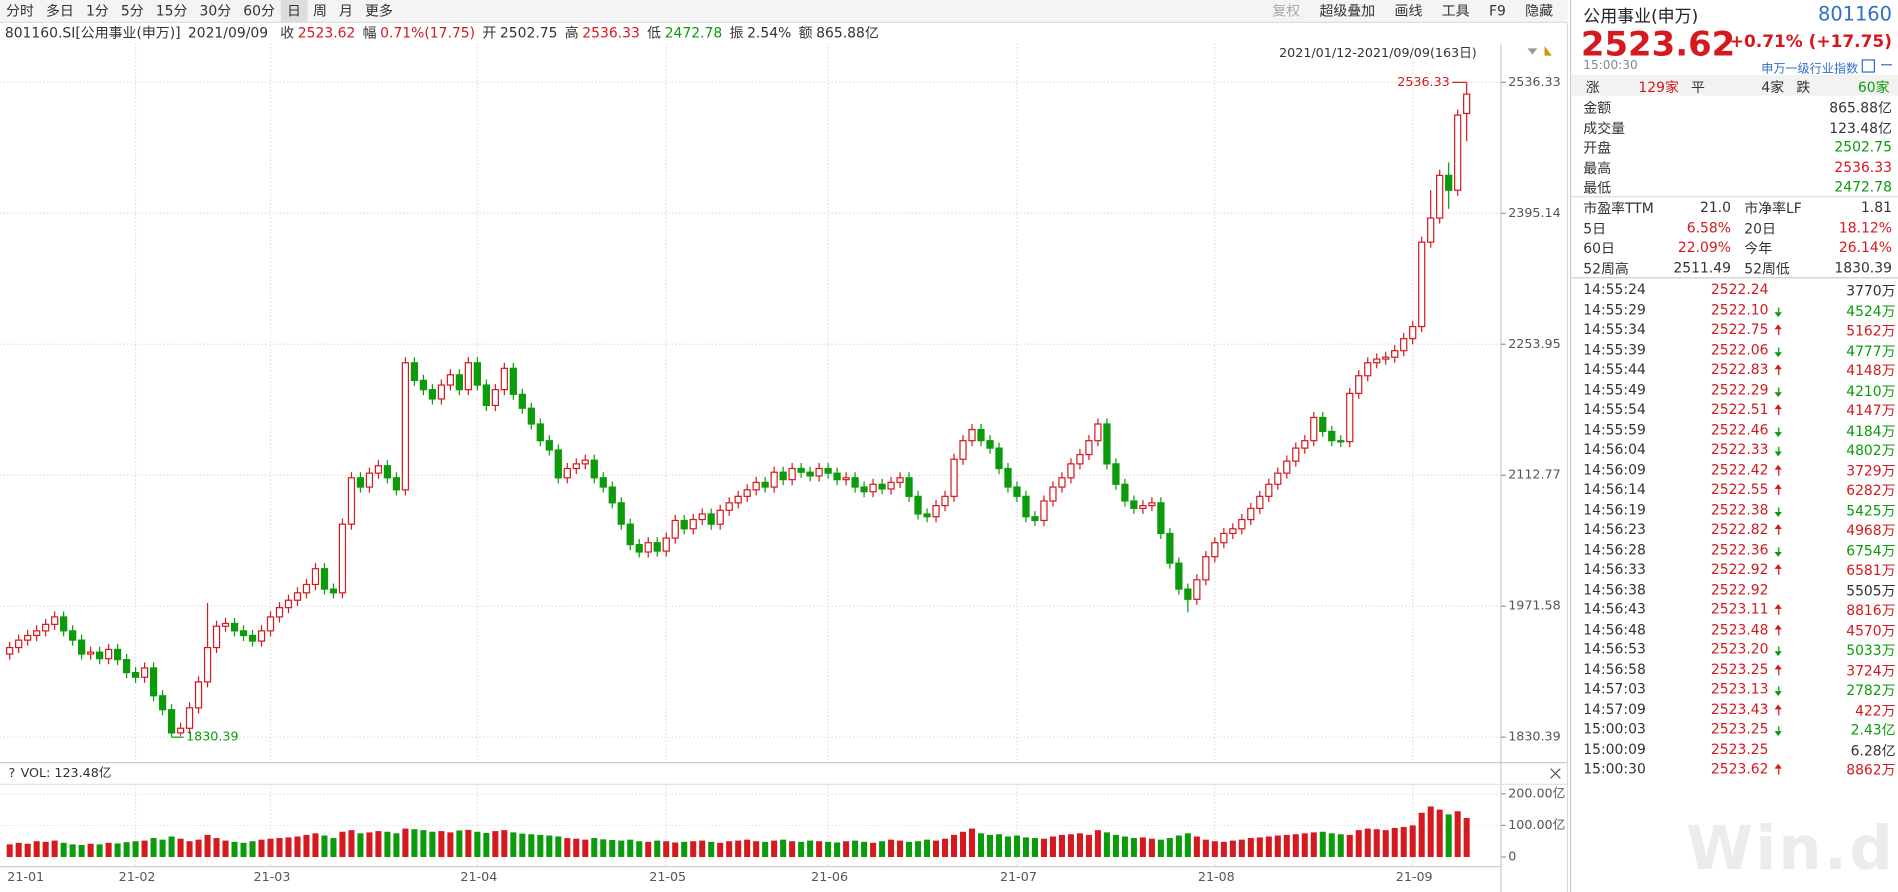 This screenshot has height=892, width=1898. I want to click on valuation-value: 2511.49, so click(1702, 267).